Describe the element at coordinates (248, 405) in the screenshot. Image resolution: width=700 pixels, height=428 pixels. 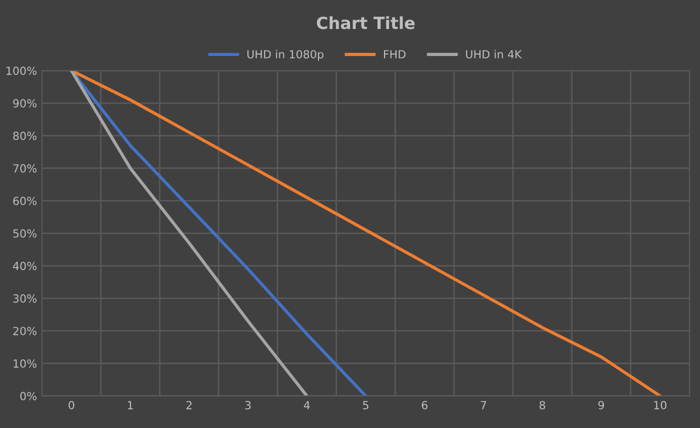
I see `x-tick-label: 3` at that location.